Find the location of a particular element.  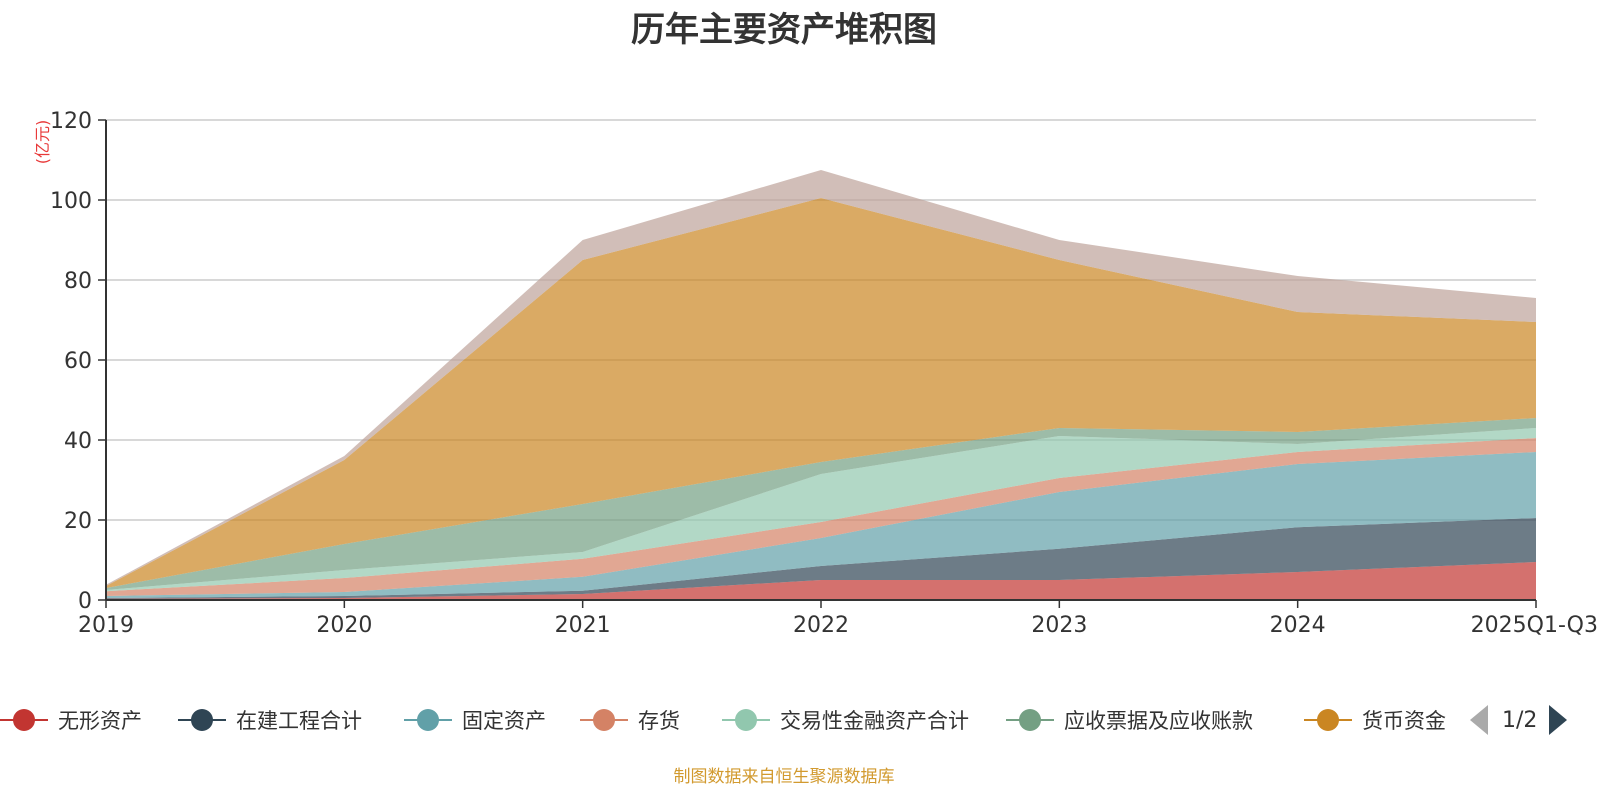

legend-page-indicator: 1/2 is located at coordinates (1520, 720).